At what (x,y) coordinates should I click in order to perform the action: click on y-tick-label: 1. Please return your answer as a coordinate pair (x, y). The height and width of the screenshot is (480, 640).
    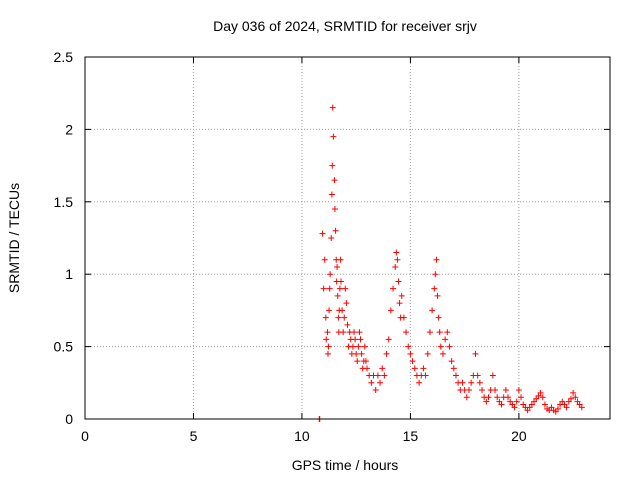
    Looking at the image, I should click on (69, 274).